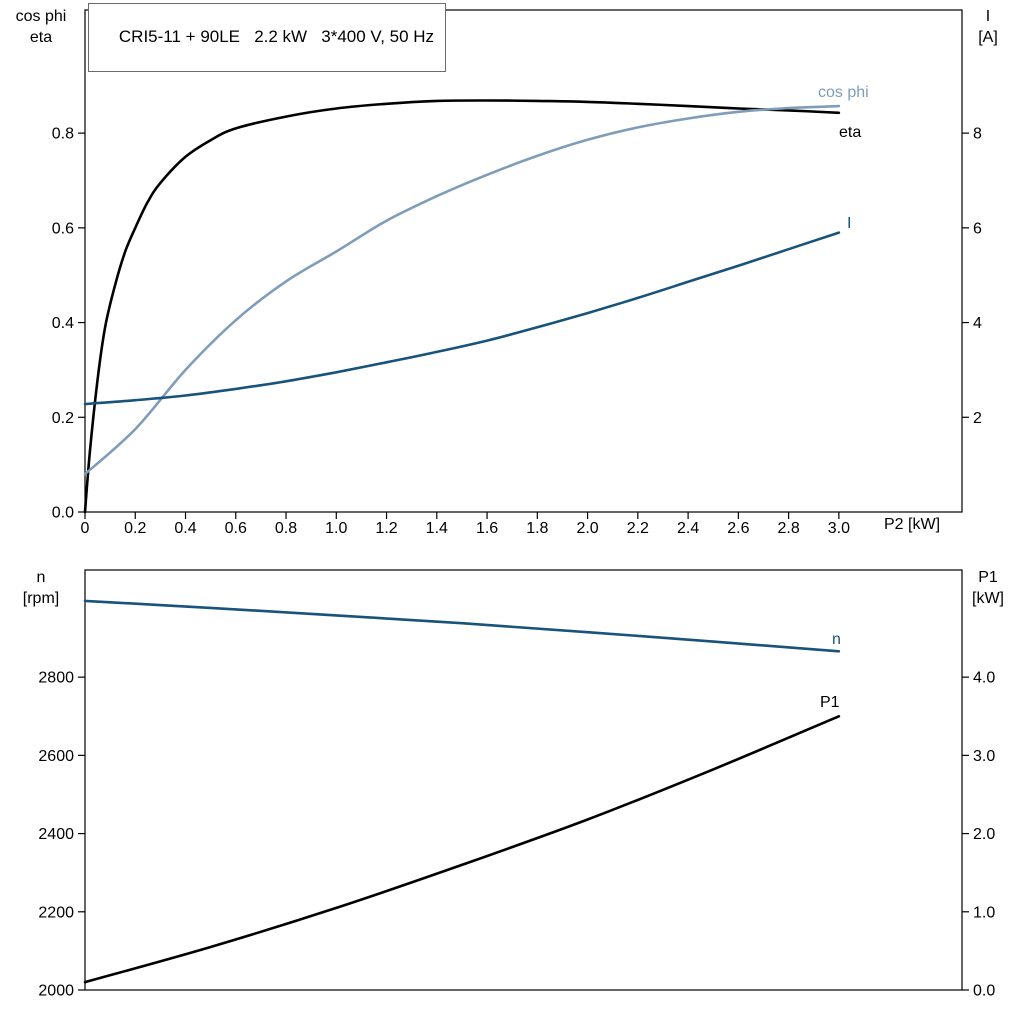  I want to click on y-left-tick-label: 2600, so click(56, 756).